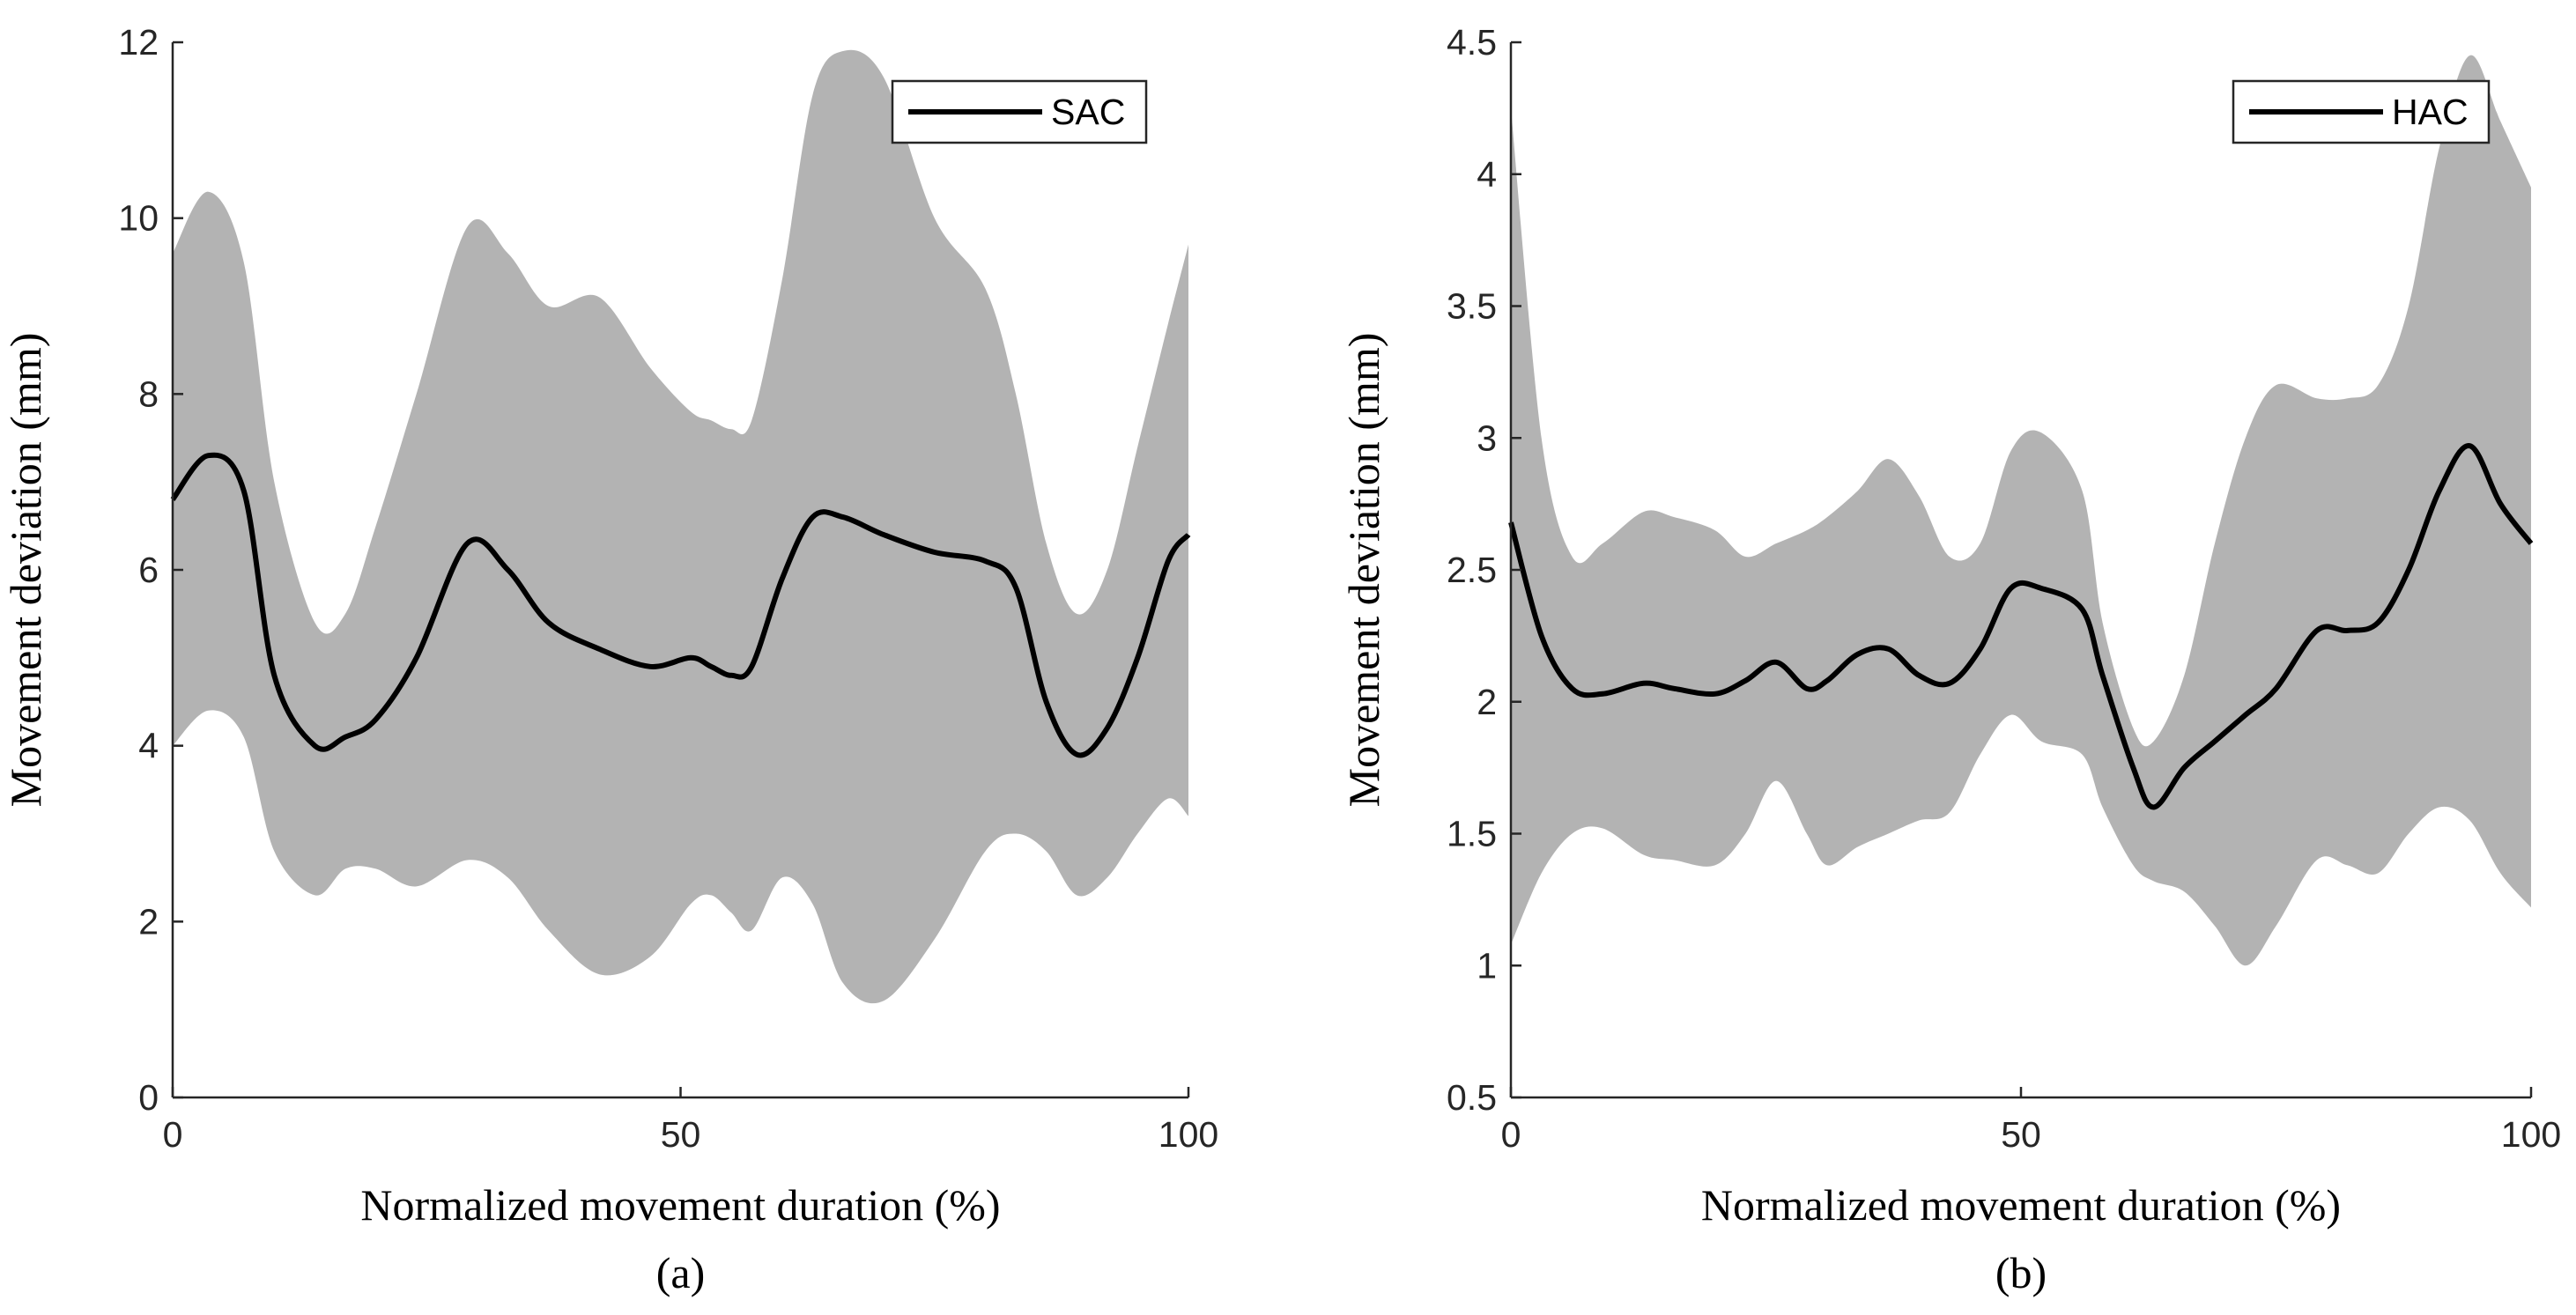 This screenshot has height=1315, width=2576. What do you see at coordinates (1088, 112) in the screenshot?
I see `legend-label-a: SAC` at bounding box center [1088, 112].